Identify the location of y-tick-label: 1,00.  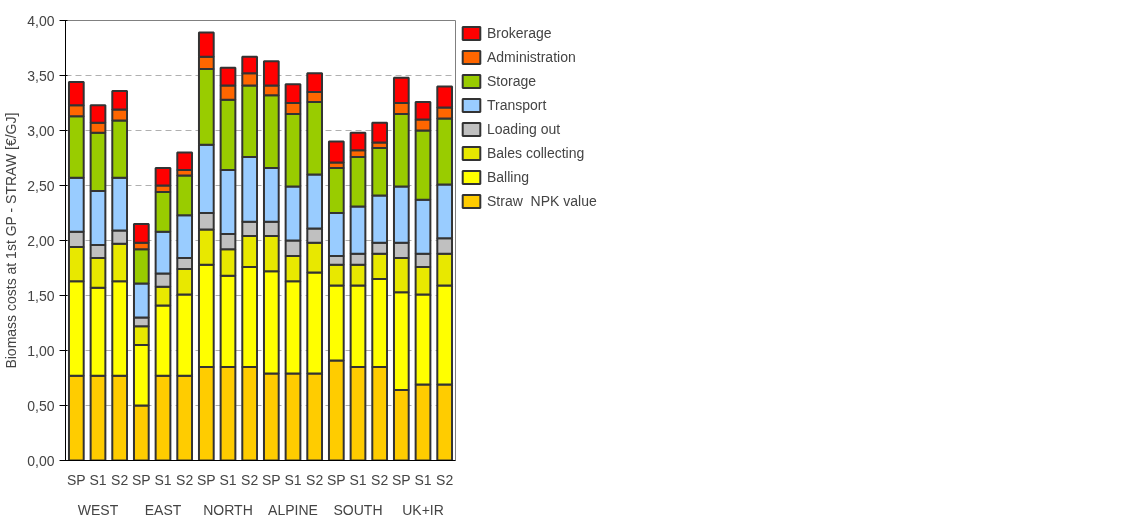
(41, 350).